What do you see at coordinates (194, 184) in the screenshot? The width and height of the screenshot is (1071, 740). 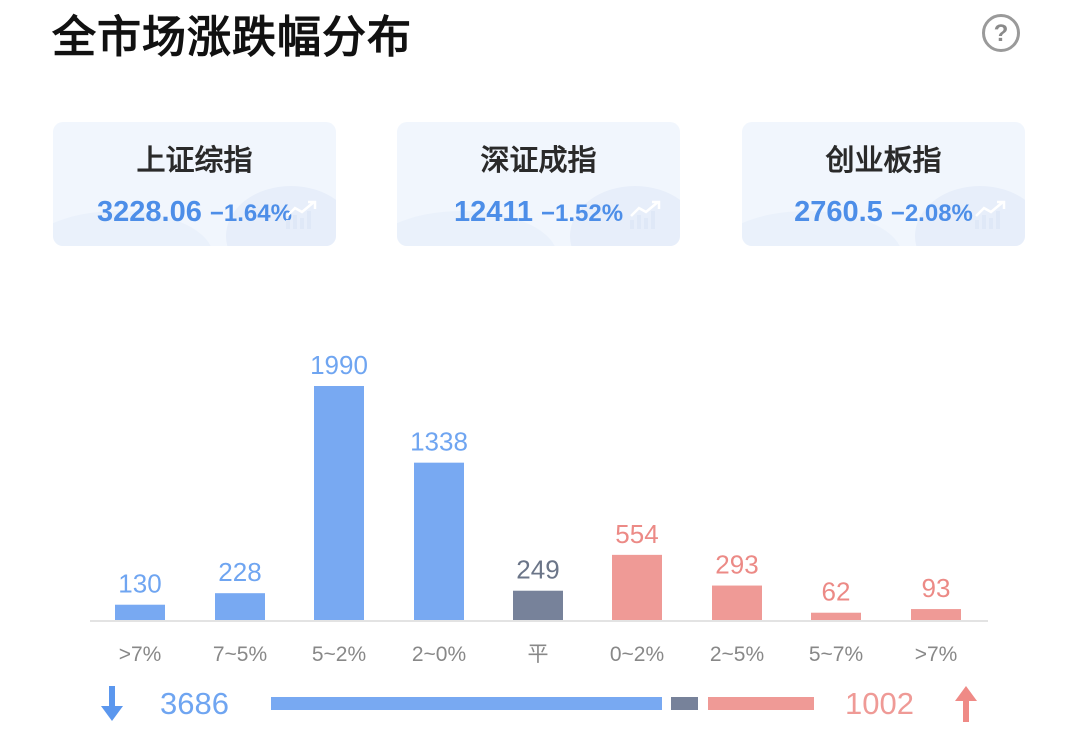 I see `index-card-sh: 上证综指 3228.06 −1.64%` at bounding box center [194, 184].